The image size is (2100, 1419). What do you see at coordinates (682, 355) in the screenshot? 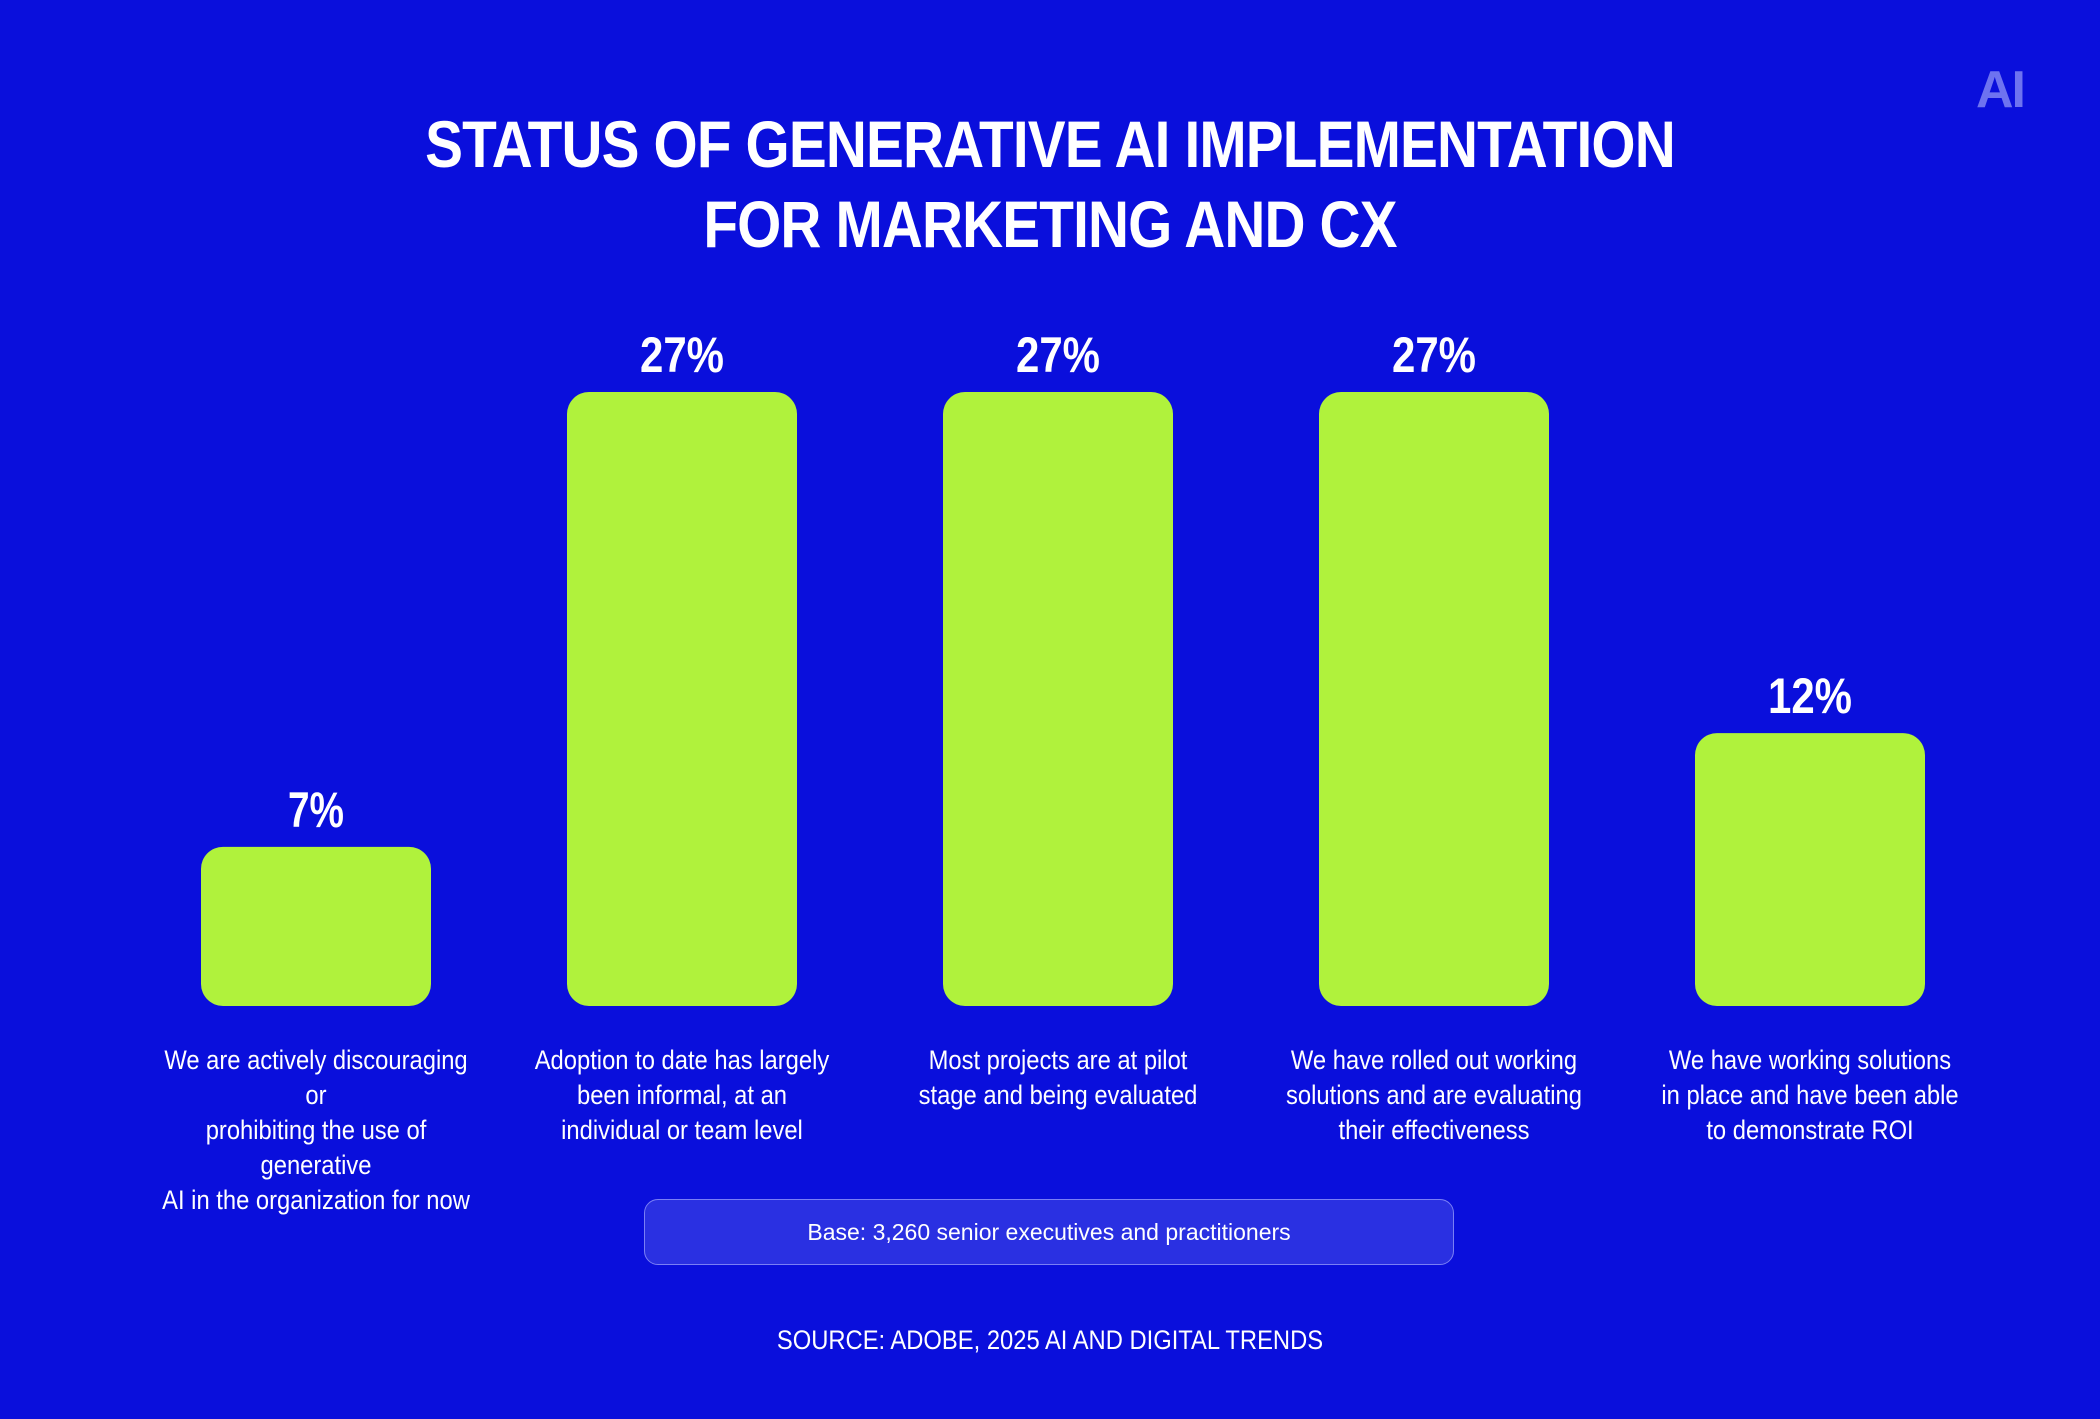
I see `bar-value-label-2: 27%` at bounding box center [682, 355].